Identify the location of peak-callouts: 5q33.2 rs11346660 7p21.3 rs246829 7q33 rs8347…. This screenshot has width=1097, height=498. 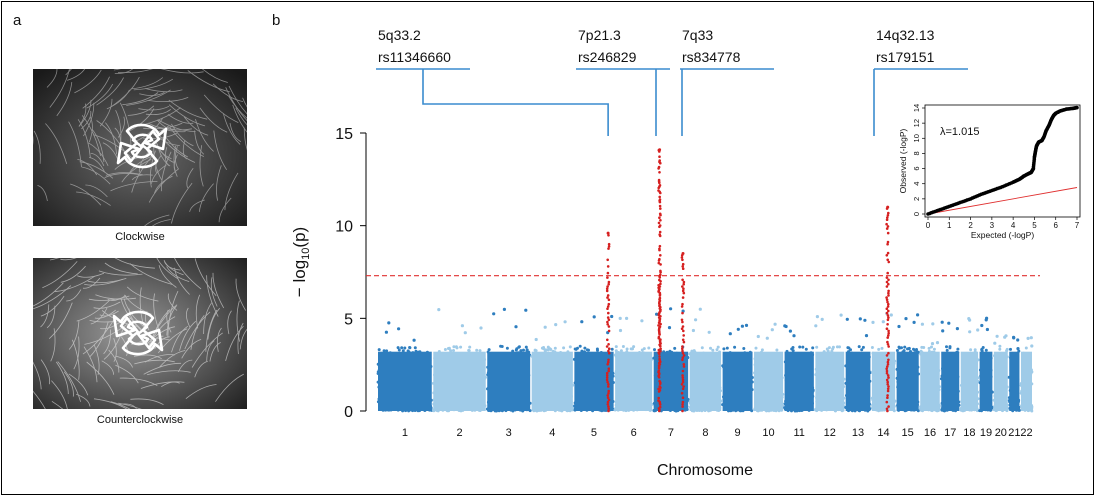
(672, 81).